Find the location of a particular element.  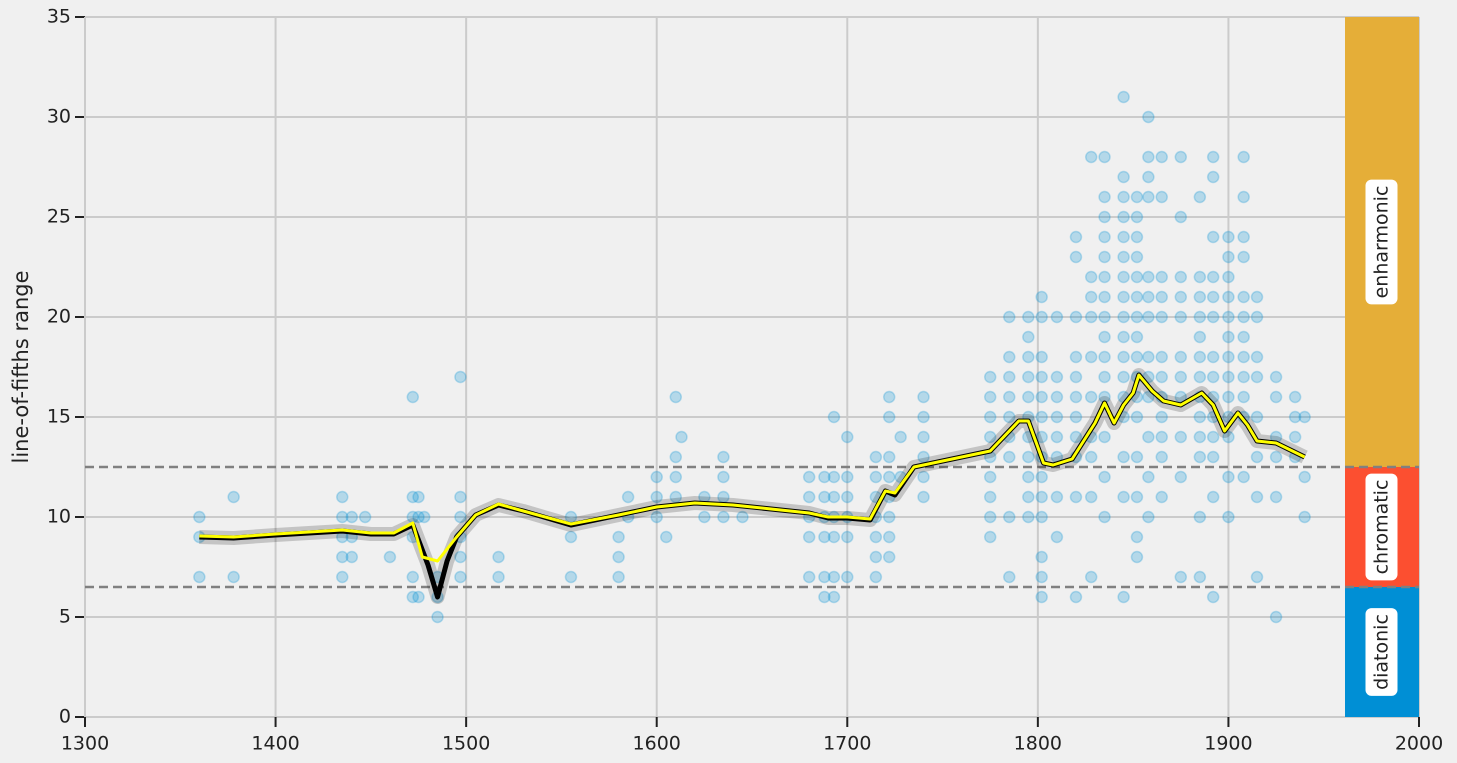

x-tick-label: 2000 is located at coordinates (1419, 744).